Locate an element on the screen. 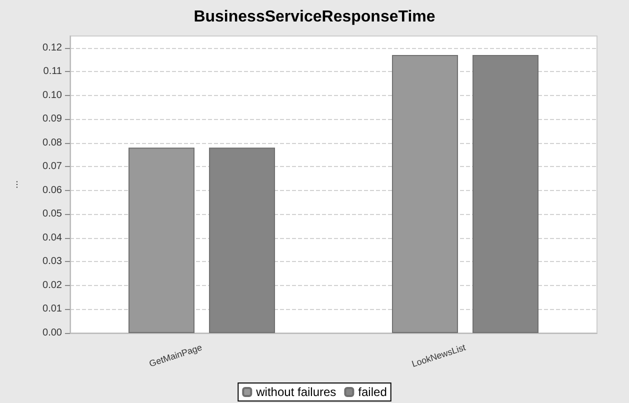  y-tick-label: 0.02 is located at coordinates (52, 285).